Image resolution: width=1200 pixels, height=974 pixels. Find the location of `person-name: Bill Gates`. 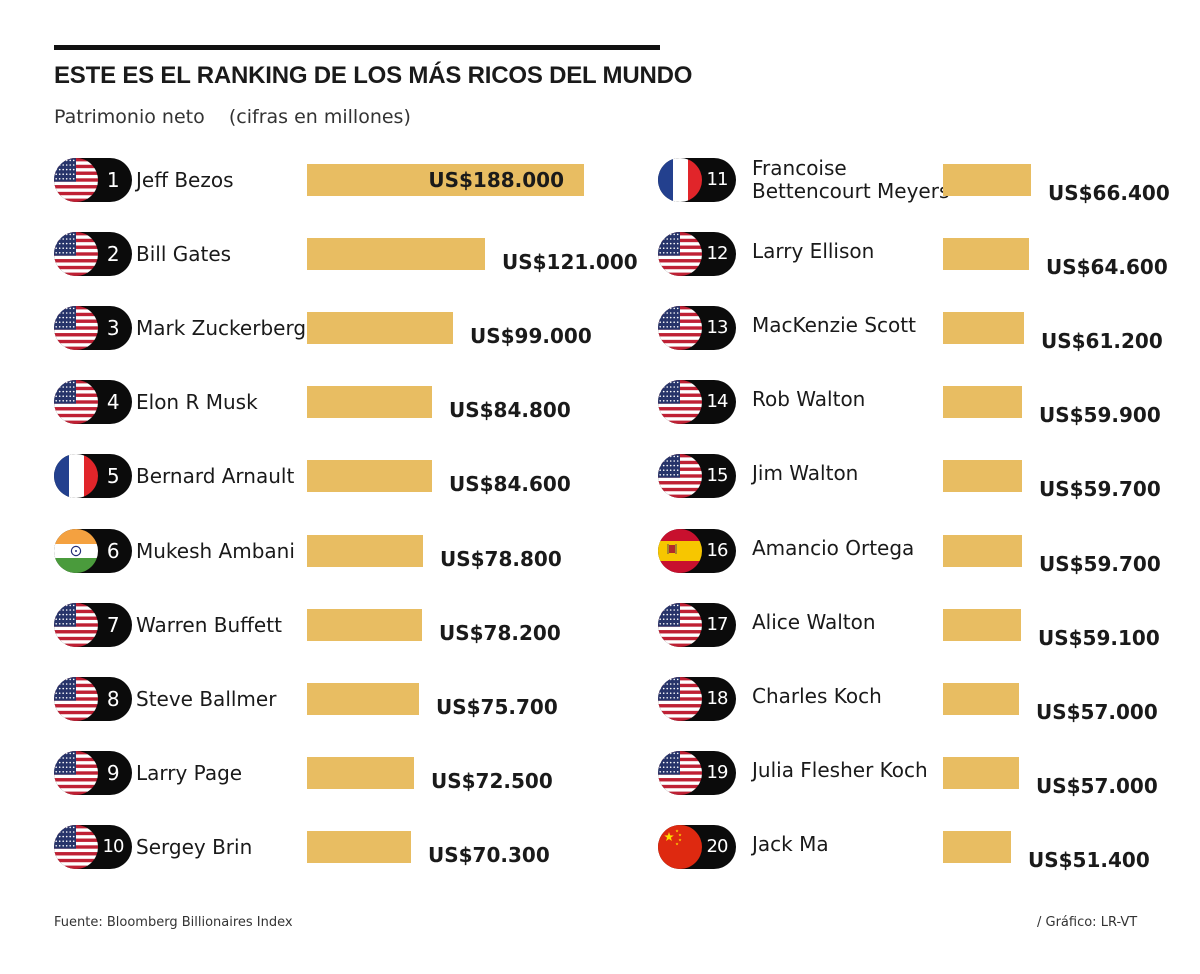

person-name: Bill Gates is located at coordinates (184, 254).